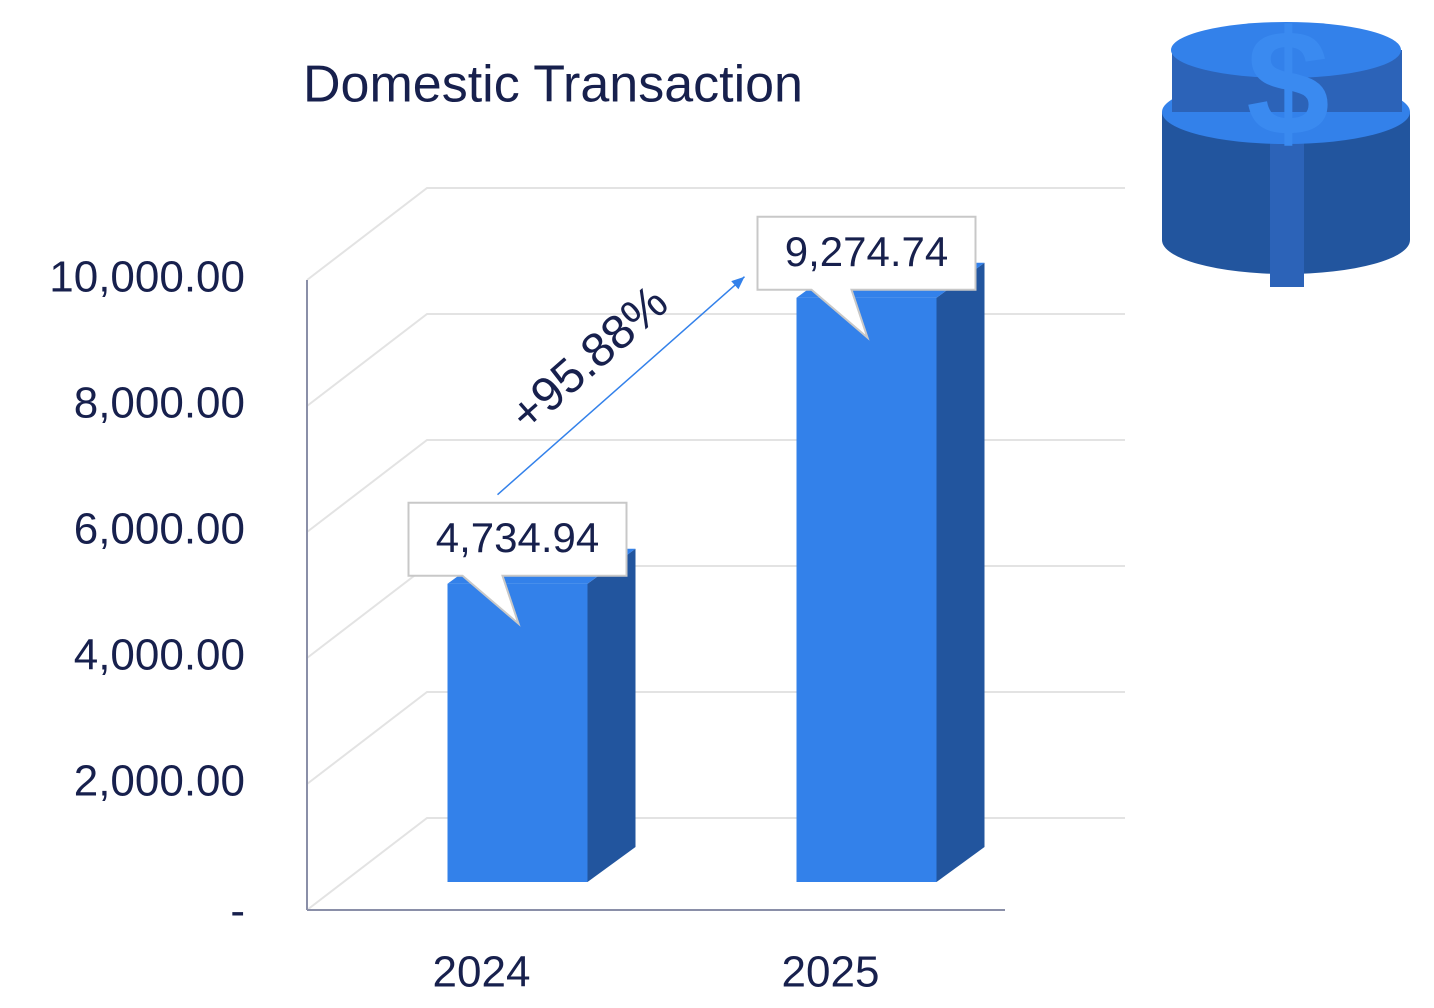  Describe the element at coordinates (867, 251) in the screenshot. I see `value-label: 9,274.74` at that location.